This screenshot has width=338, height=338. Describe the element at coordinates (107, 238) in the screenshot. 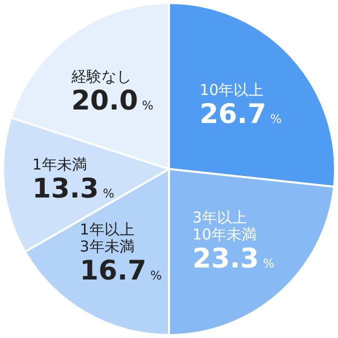

I see `slice-label: 1年以上 3年未満` at that location.